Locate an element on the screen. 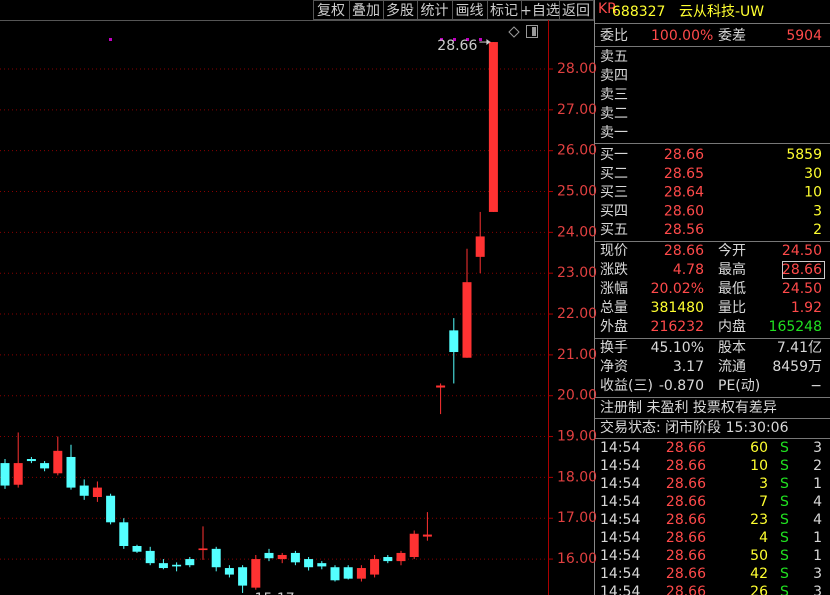  value: 8459万 is located at coordinates (797, 367).